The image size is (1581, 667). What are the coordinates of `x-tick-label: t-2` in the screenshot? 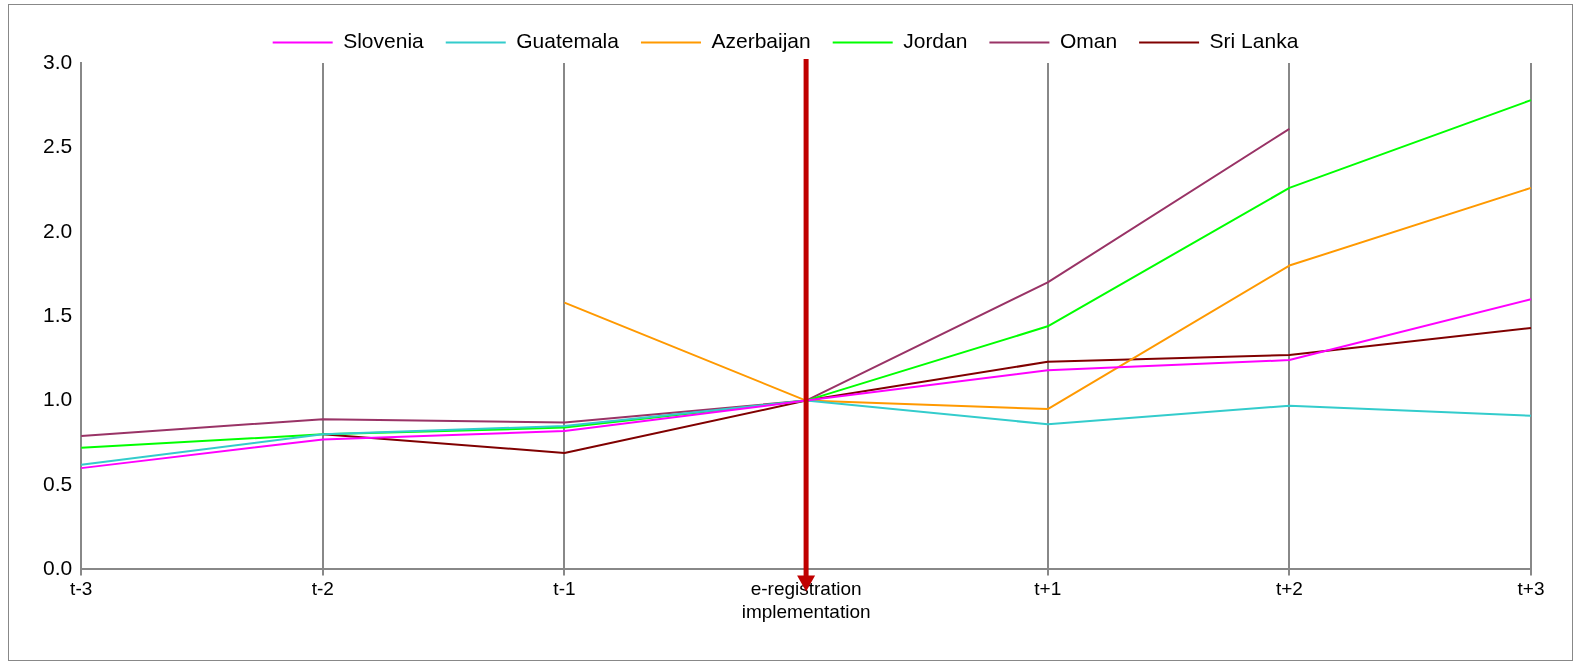 It's located at (322, 589).